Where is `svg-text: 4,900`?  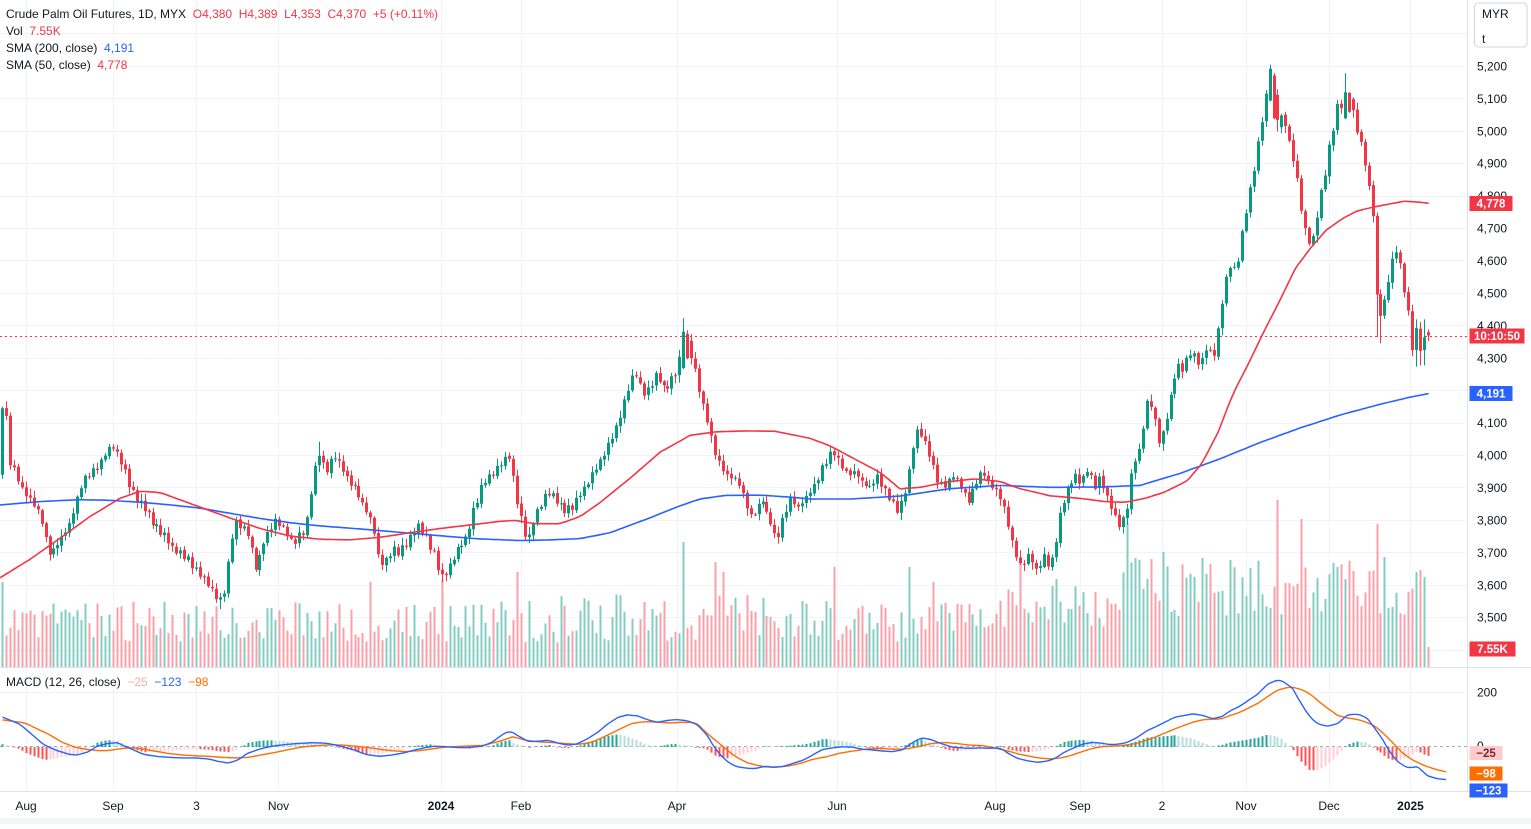
svg-text: 4,900 is located at coordinates (1492, 164).